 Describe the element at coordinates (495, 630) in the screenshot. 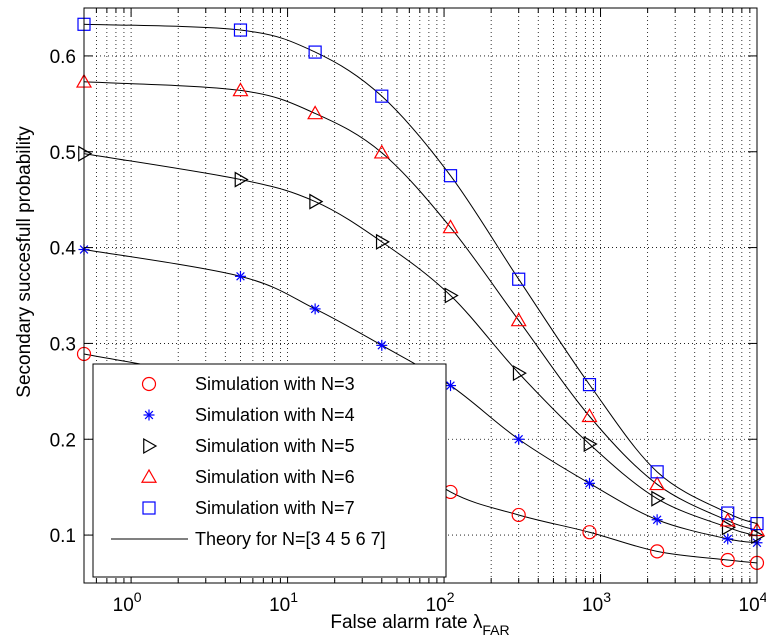

I see `x-axis-label-subscript: FAR` at that location.